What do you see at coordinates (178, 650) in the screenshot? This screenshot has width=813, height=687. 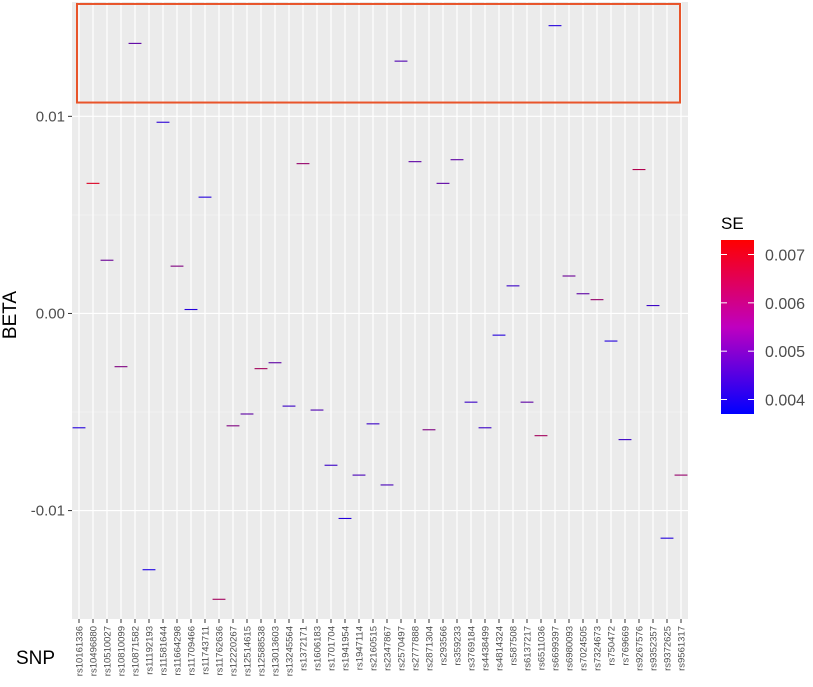 I see `x-tick-label: rs11664298` at bounding box center [178, 650].